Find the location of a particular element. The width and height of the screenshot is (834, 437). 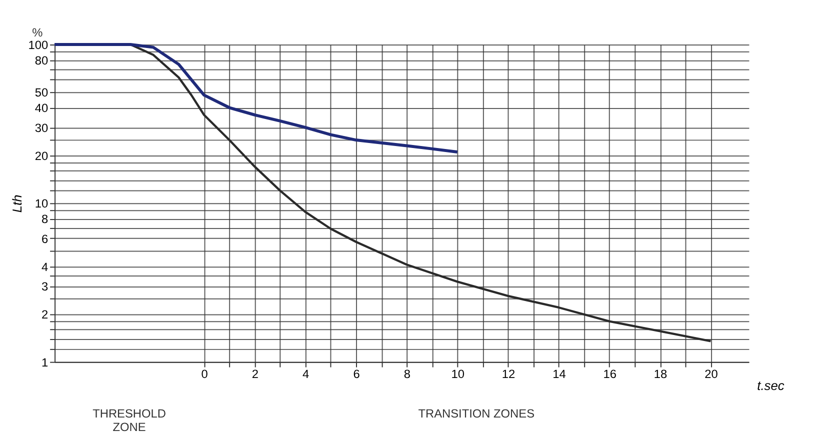

y-tick-label: 100 is located at coordinates (38, 45).